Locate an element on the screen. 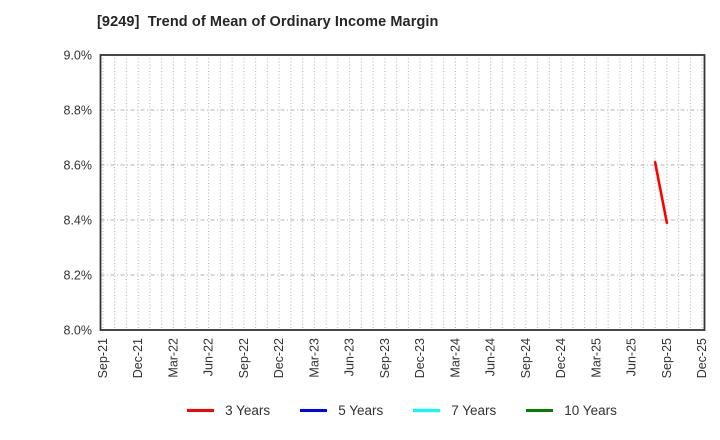  legend-label: 3 Years is located at coordinates (248, 410).